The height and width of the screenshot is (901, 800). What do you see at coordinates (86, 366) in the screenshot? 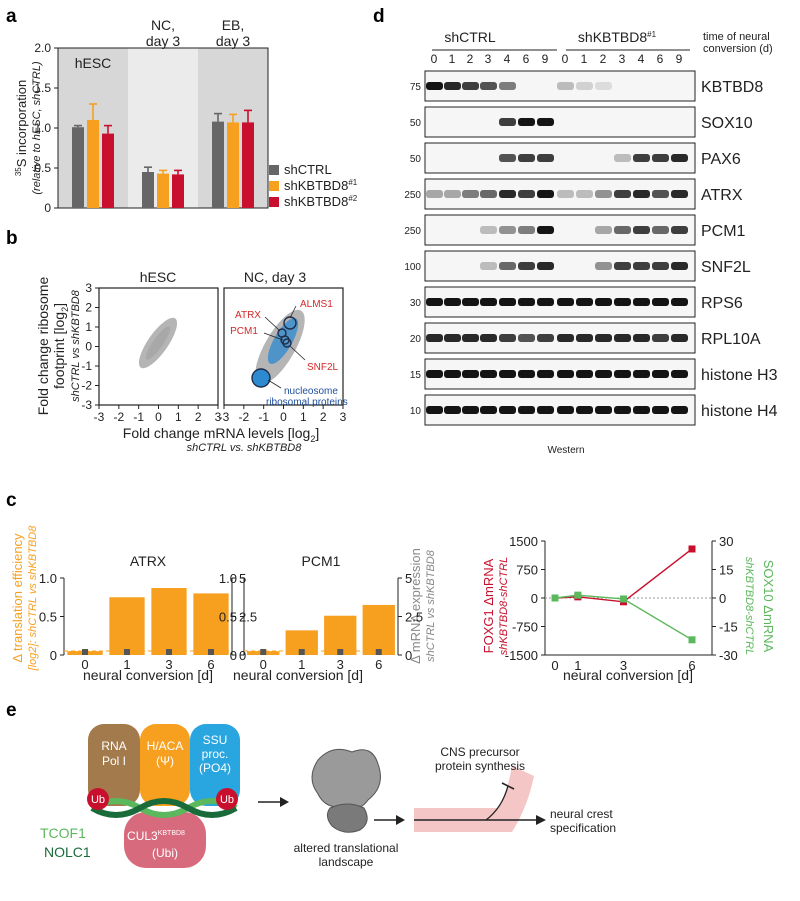
I see `b-ytick-label: -1` at bounding box center [86, 366].